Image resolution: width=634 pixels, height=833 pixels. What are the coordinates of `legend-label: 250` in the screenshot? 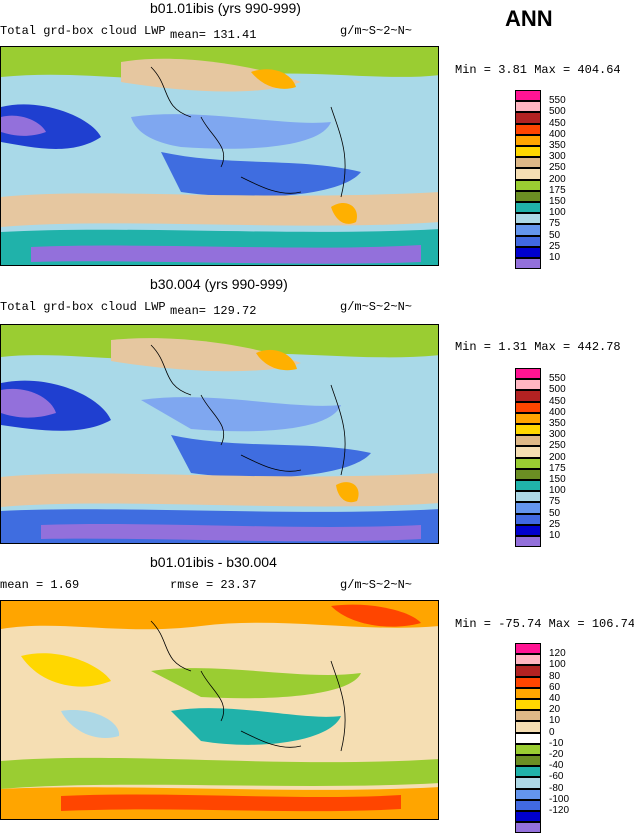 It's located at (557, 446).